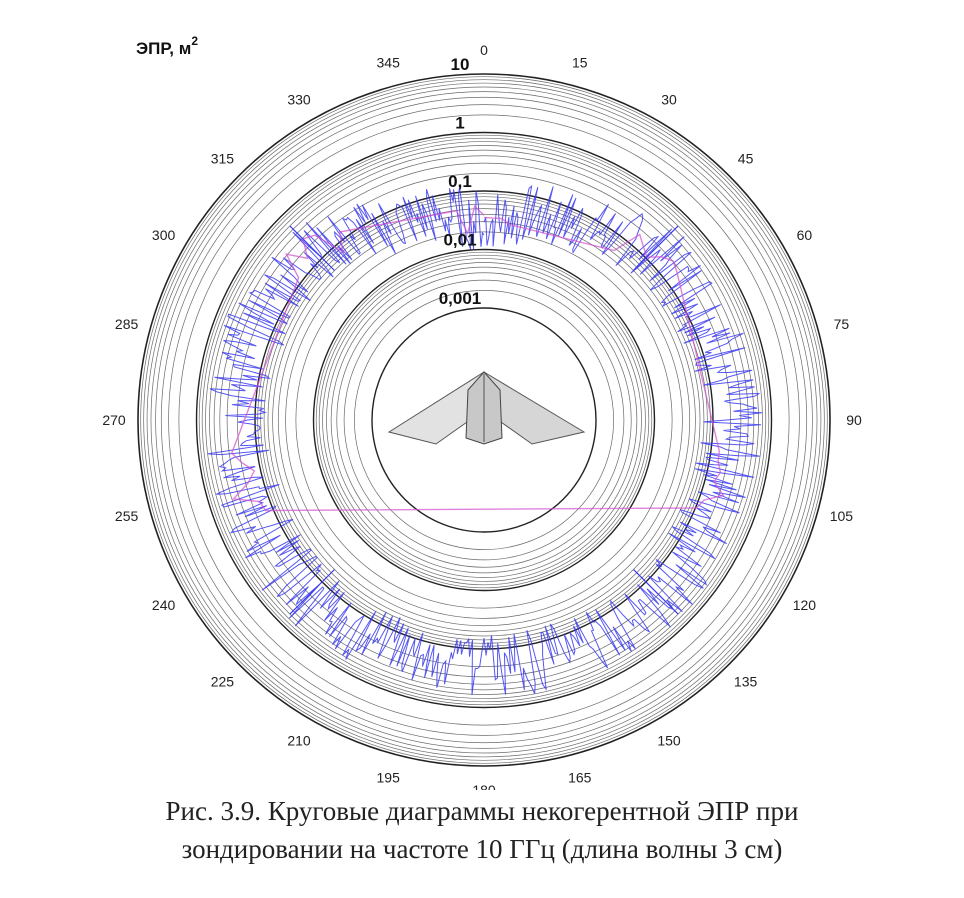  What do you see at coordinates (460, 64) in the screenshot?
I see `radial-tick-label: 10` at bounding box center [460, 64].